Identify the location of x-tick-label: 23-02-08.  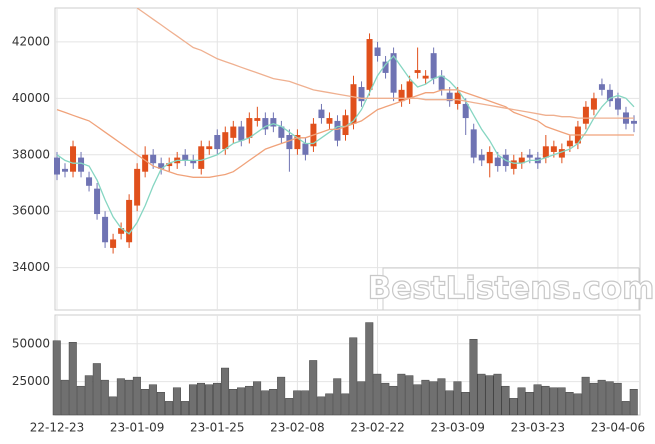
(297, 428).